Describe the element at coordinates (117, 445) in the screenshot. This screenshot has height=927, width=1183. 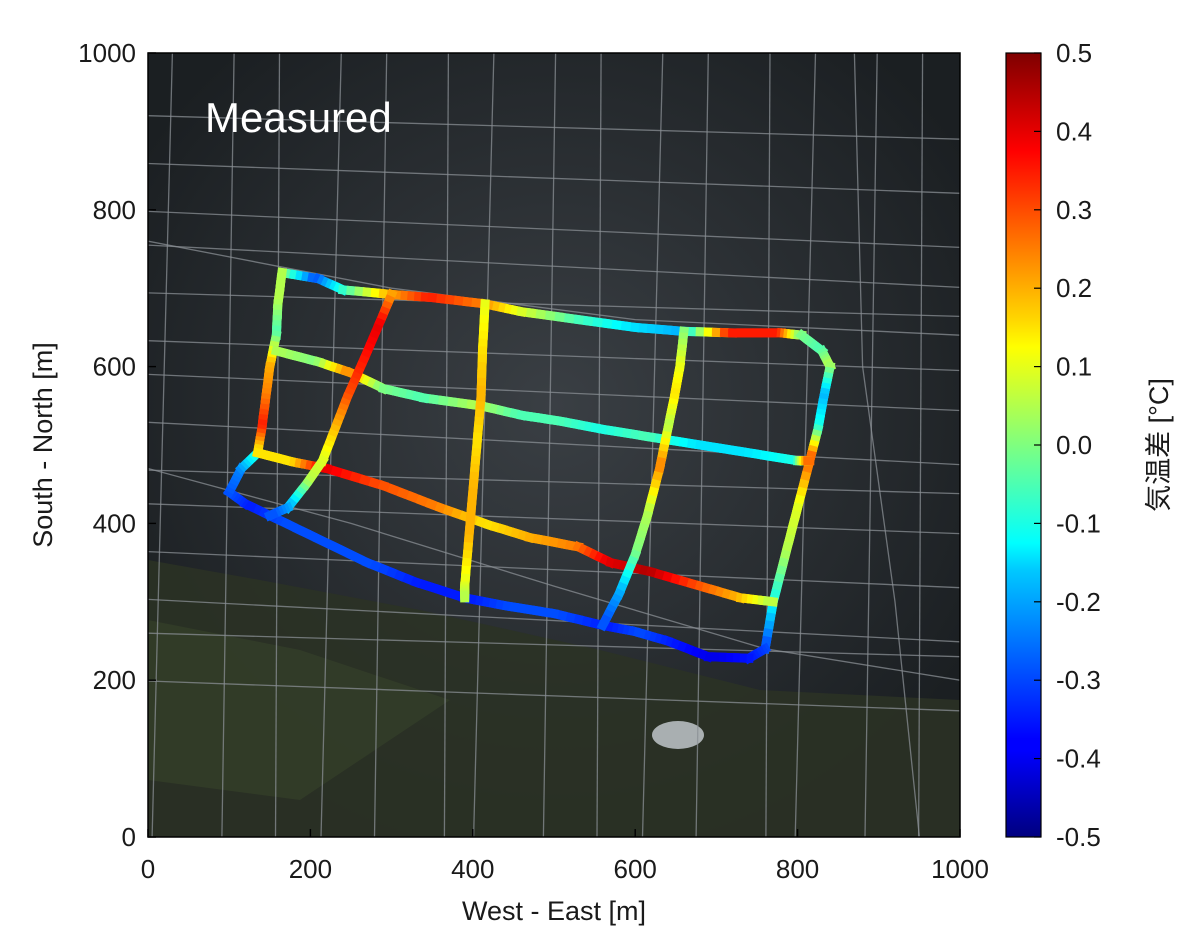
I see `y-axis-ticks: 0 200 400 600 800 1000` at that location.